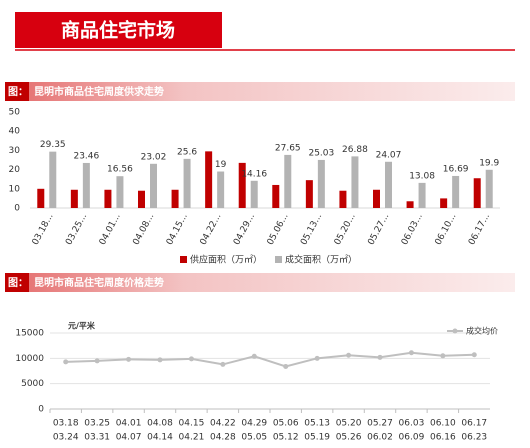 Image resolution: width=530 pixels, height=448 pixels. I want to click on x-tick-label: 05.20, so click(349, 424).